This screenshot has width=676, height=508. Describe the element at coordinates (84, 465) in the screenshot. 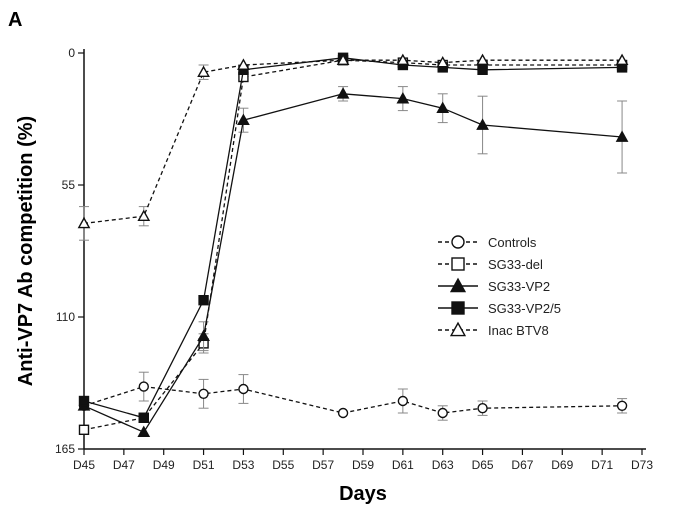

I see `x-tick-label: D45` at that location.